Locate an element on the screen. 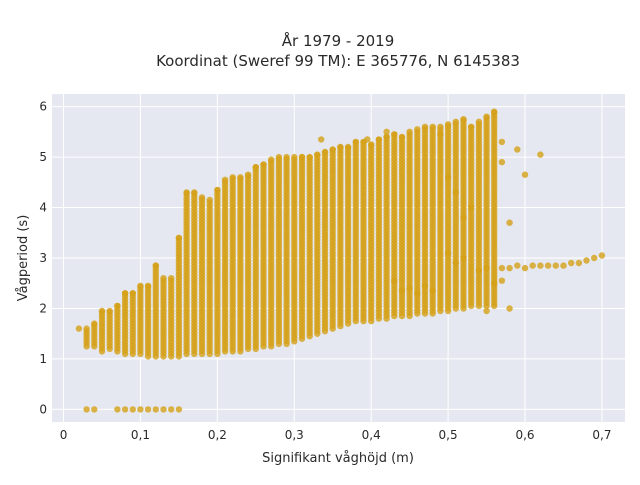 The width and height of the screenshot is (640, 485). y-tick-label: 4 is located at coordinates (43, 208).